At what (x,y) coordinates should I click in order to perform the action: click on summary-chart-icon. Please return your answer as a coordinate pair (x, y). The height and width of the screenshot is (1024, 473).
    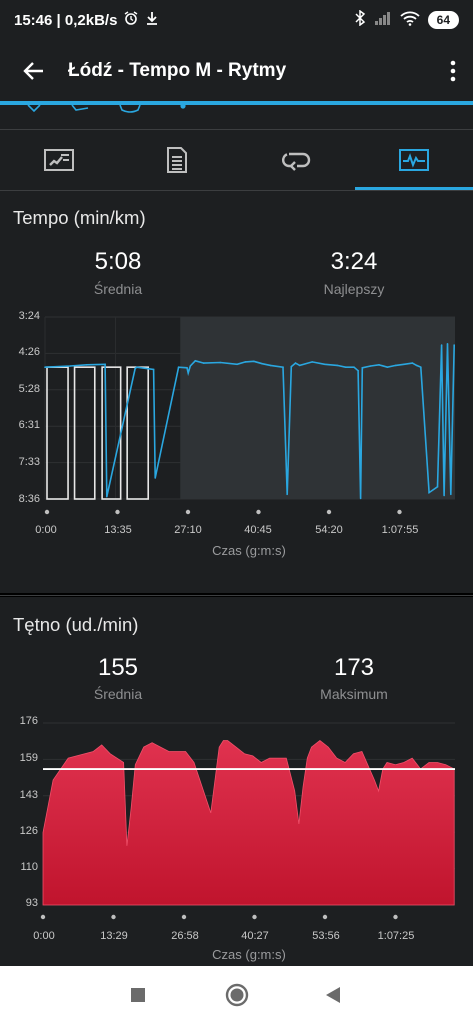
    Looking at the image, I should click on (59, 160).